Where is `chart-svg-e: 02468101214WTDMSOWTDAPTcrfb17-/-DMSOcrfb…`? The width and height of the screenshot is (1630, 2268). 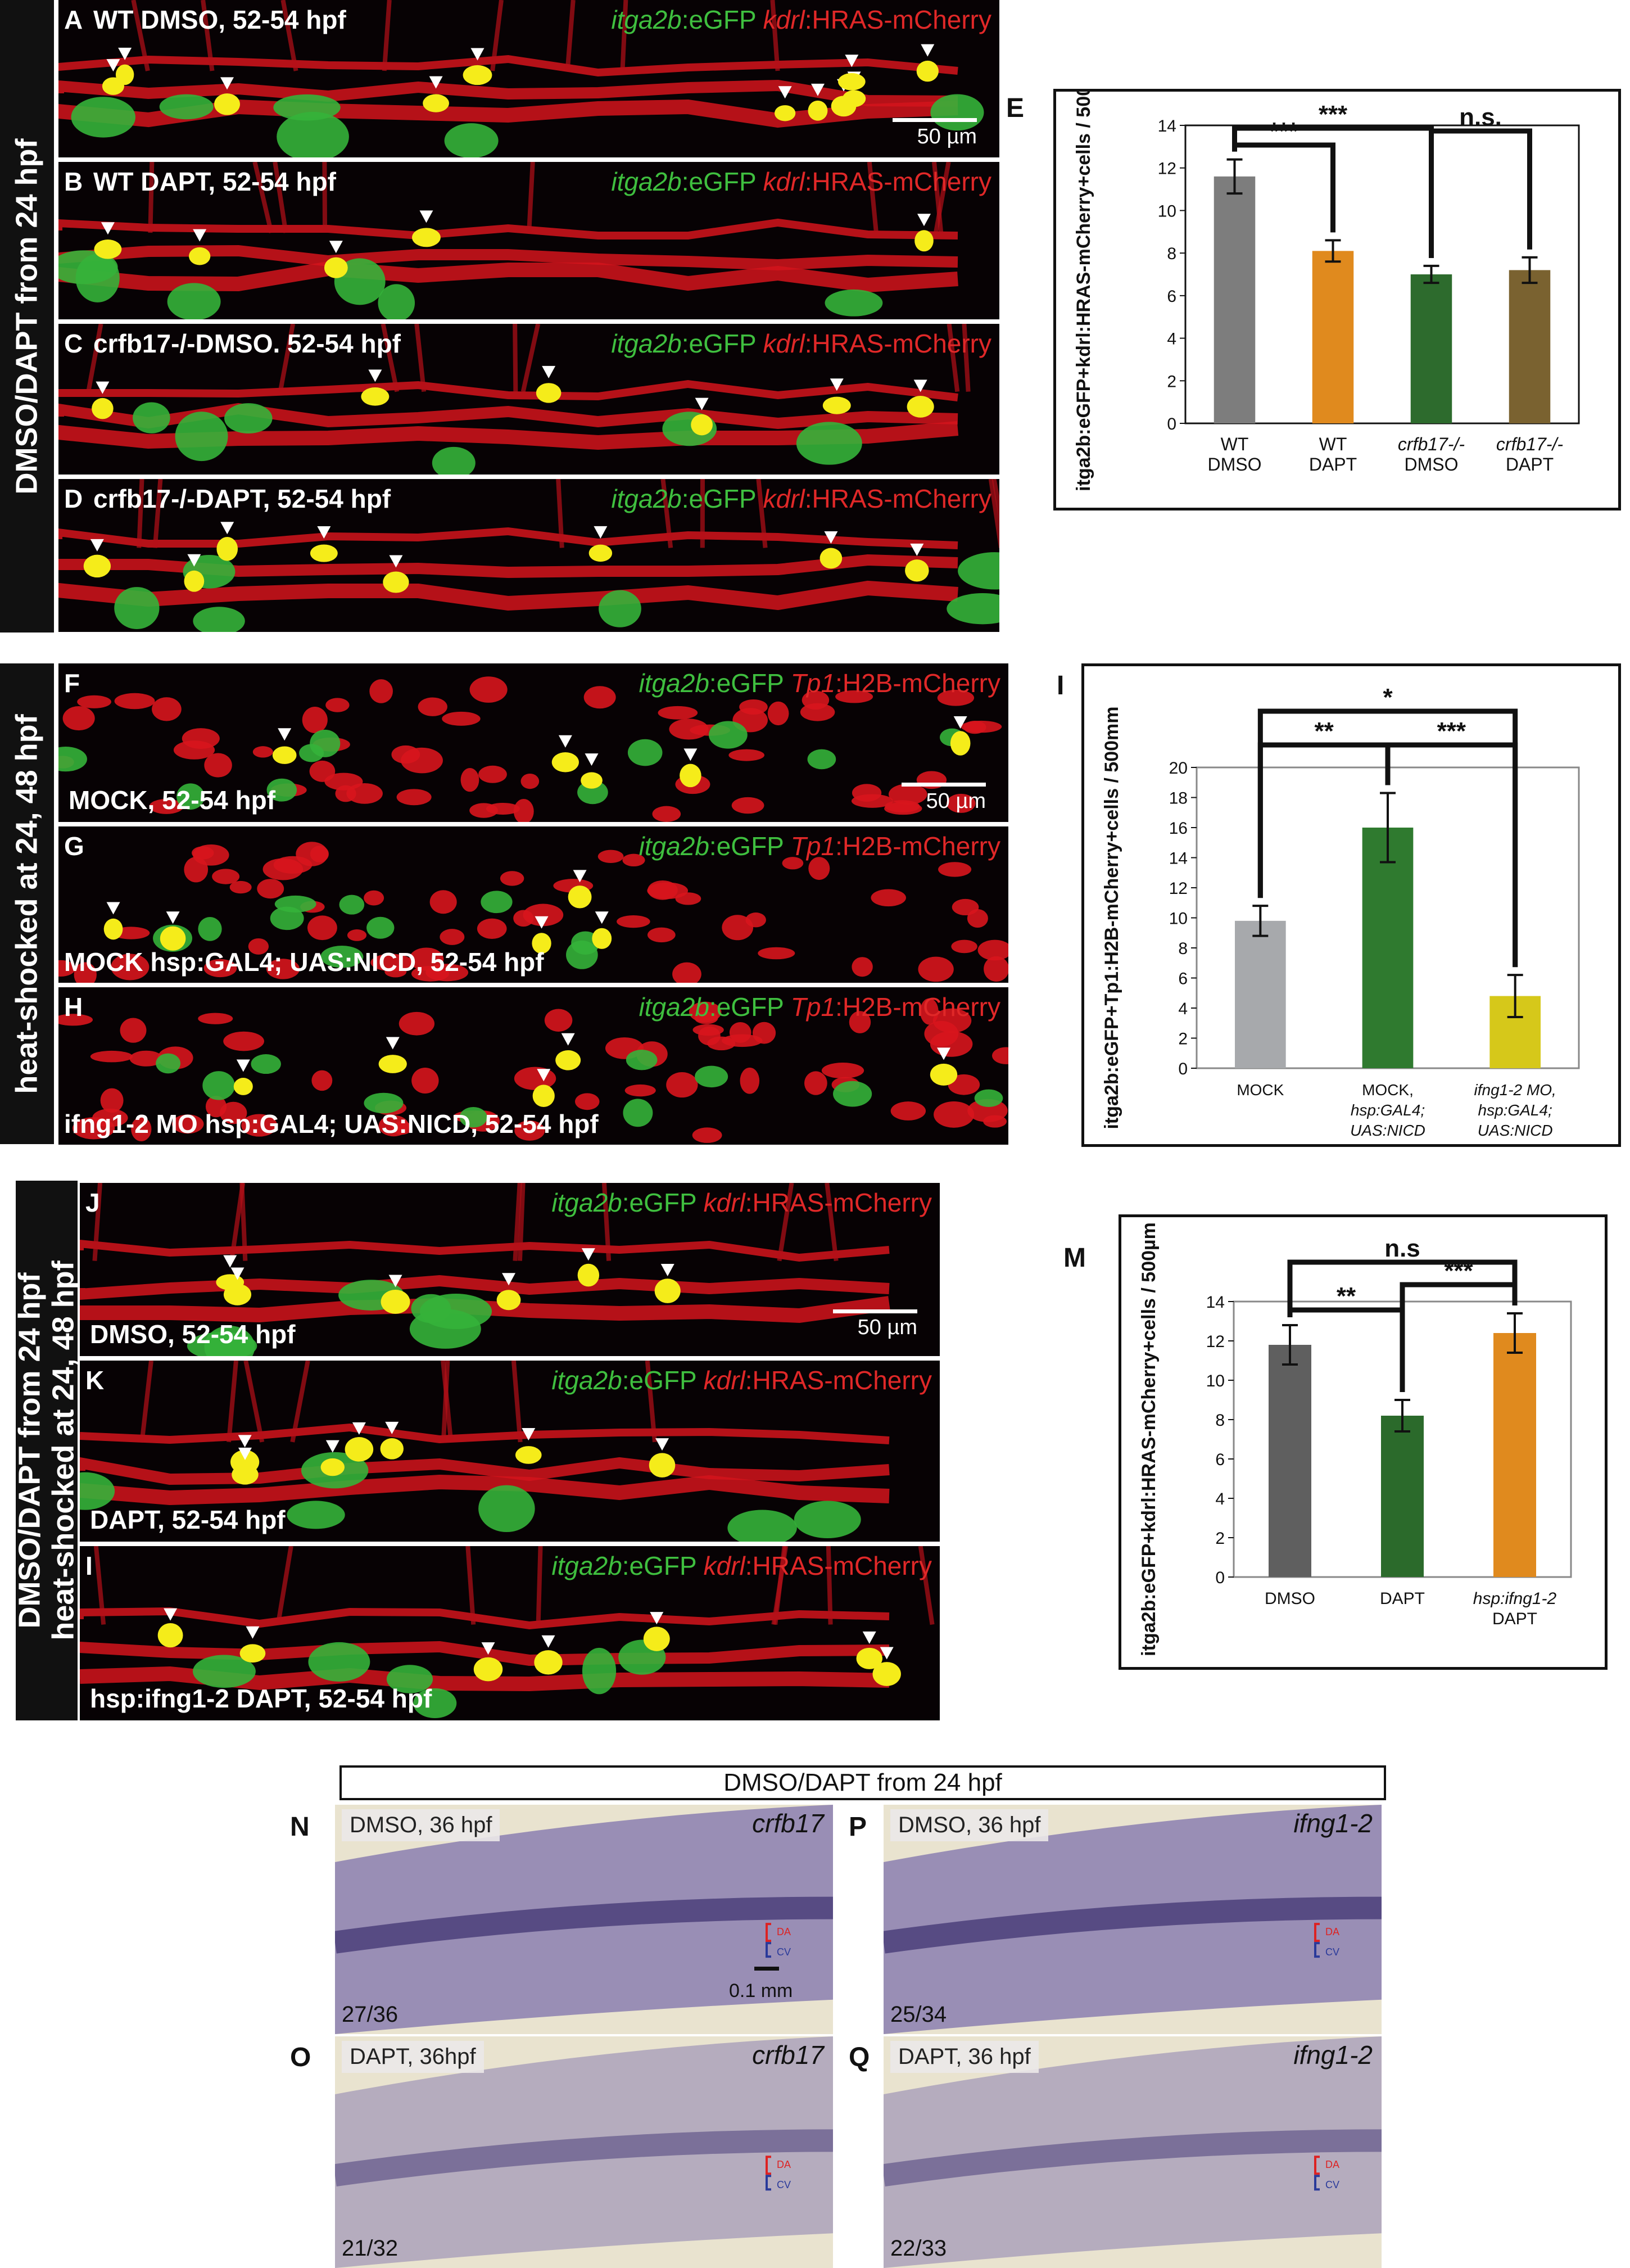
chart-svg-e: 02468101214WTDMSOWTDAPTcrfb17-/-DMSOcrfb… is located at coordinates (1326, 274).